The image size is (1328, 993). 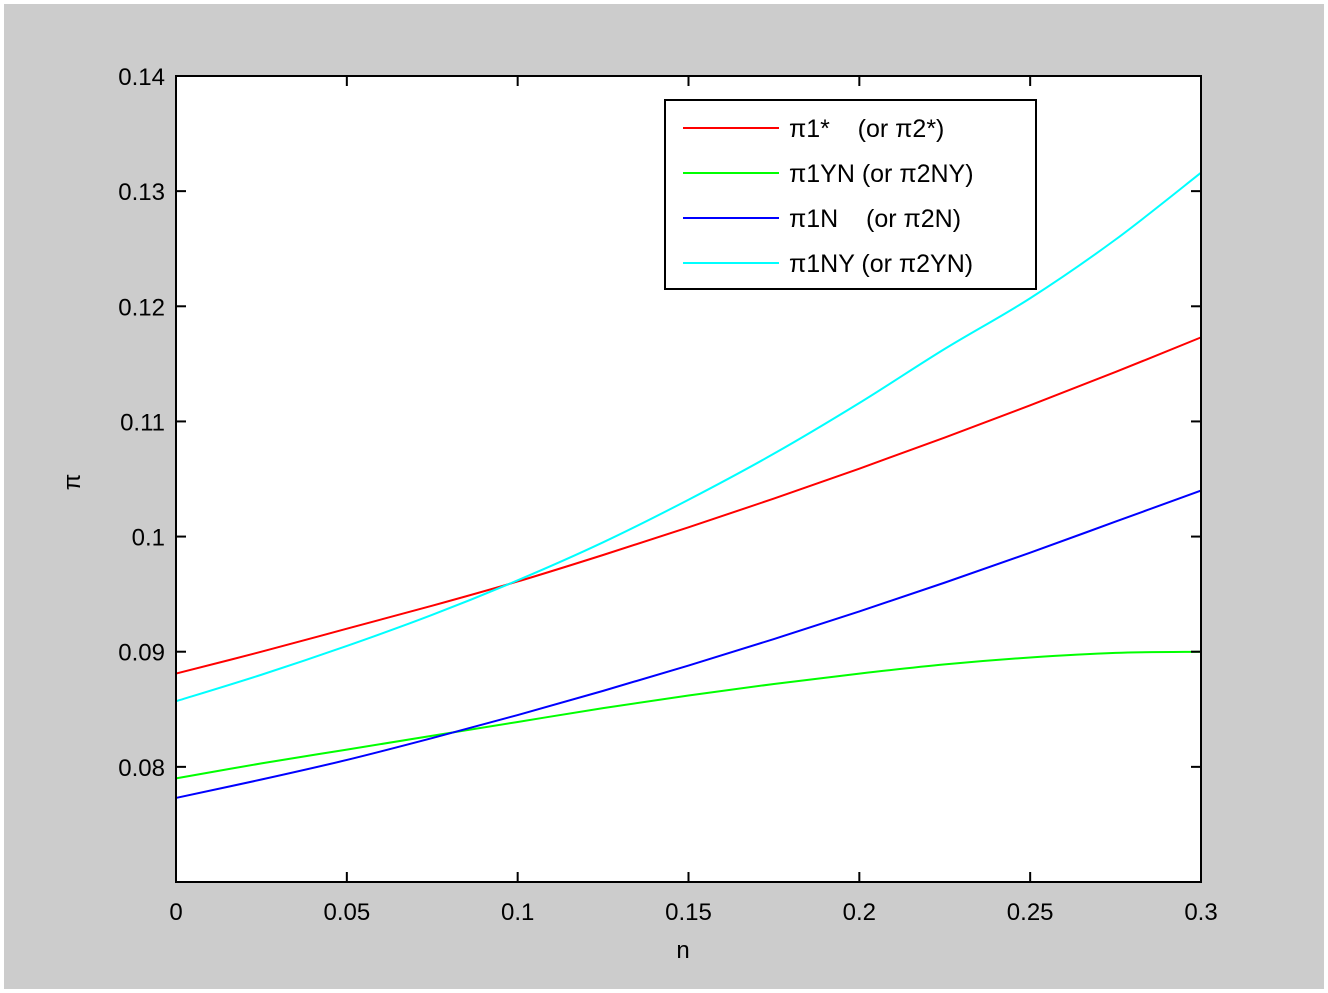 What do you see at coordinates (881, 174) in the screenshot?
I see `legend-label: π1YN (or π2NY)` at bounding box center [881, 174].